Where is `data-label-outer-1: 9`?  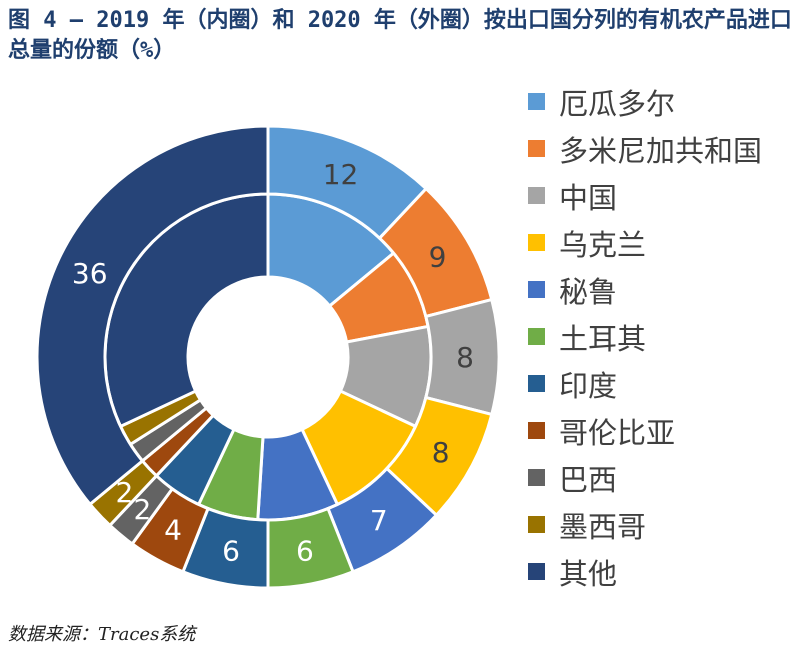 data-label-outer-1: 9 is located at coordinates (438, 257).